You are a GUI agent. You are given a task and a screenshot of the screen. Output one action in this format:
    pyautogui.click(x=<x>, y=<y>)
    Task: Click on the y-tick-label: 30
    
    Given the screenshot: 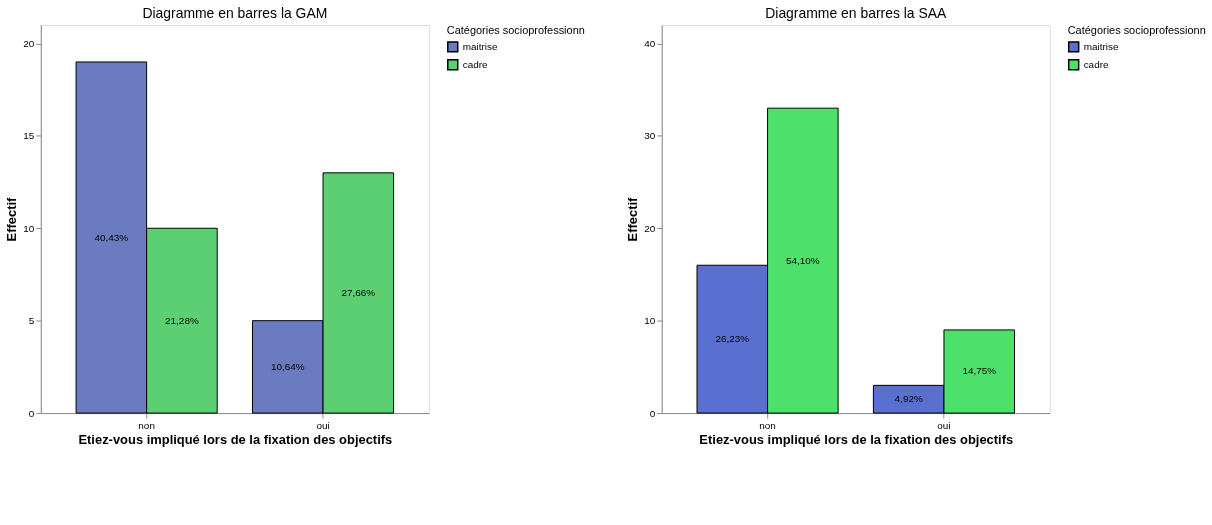 What is the action you would take?
    pyautogui.click(x=650, y=136)
    